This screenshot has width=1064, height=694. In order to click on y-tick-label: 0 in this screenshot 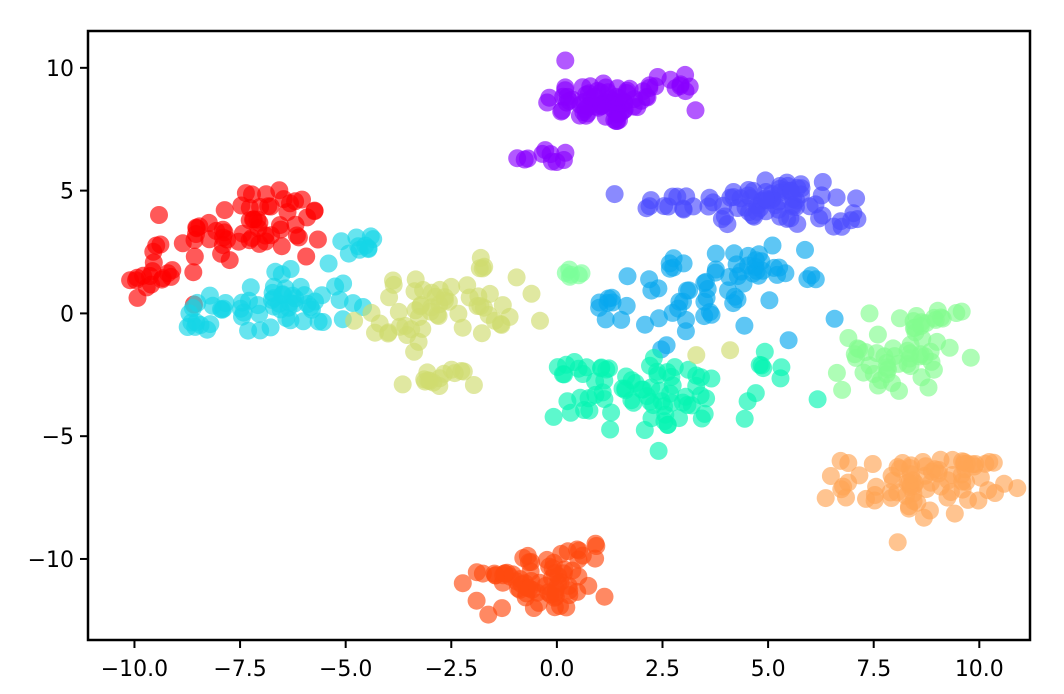, I will do `click(67, 314)`.